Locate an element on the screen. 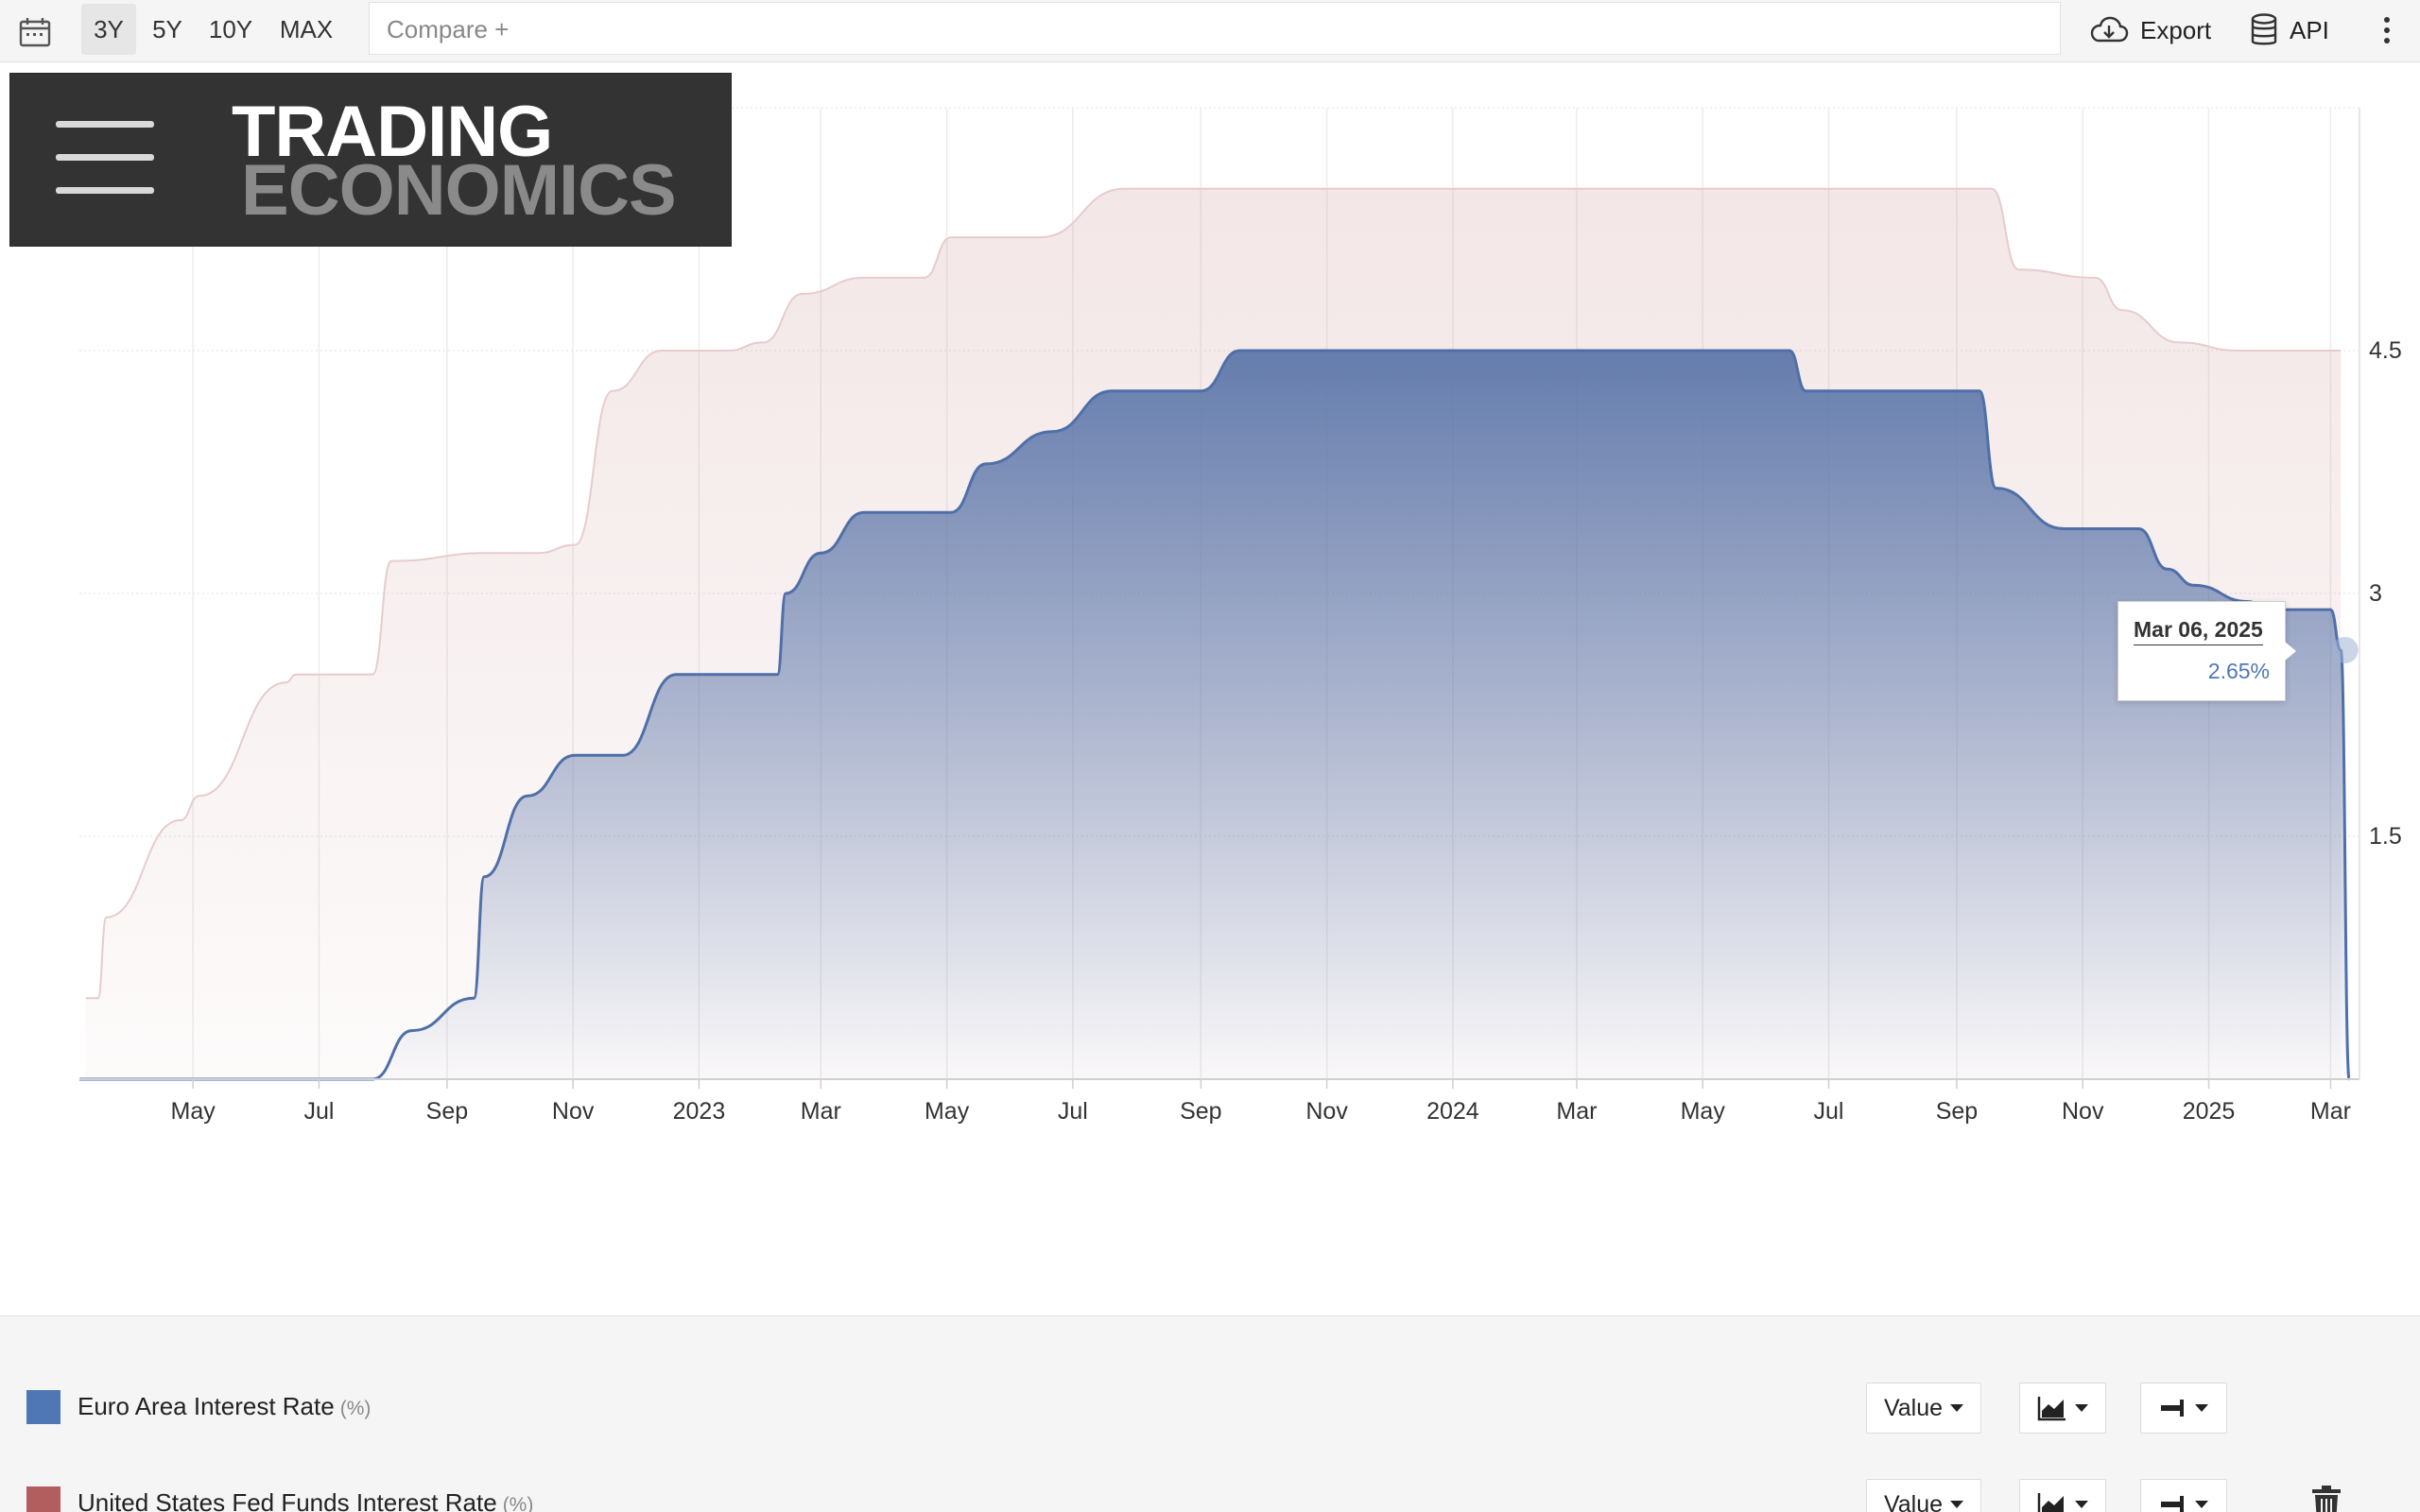 This screenshot has height=1512, width=2420. legend-label-euro: Euro Area Interest Rate (%) is located at coordinates (225, 1406).